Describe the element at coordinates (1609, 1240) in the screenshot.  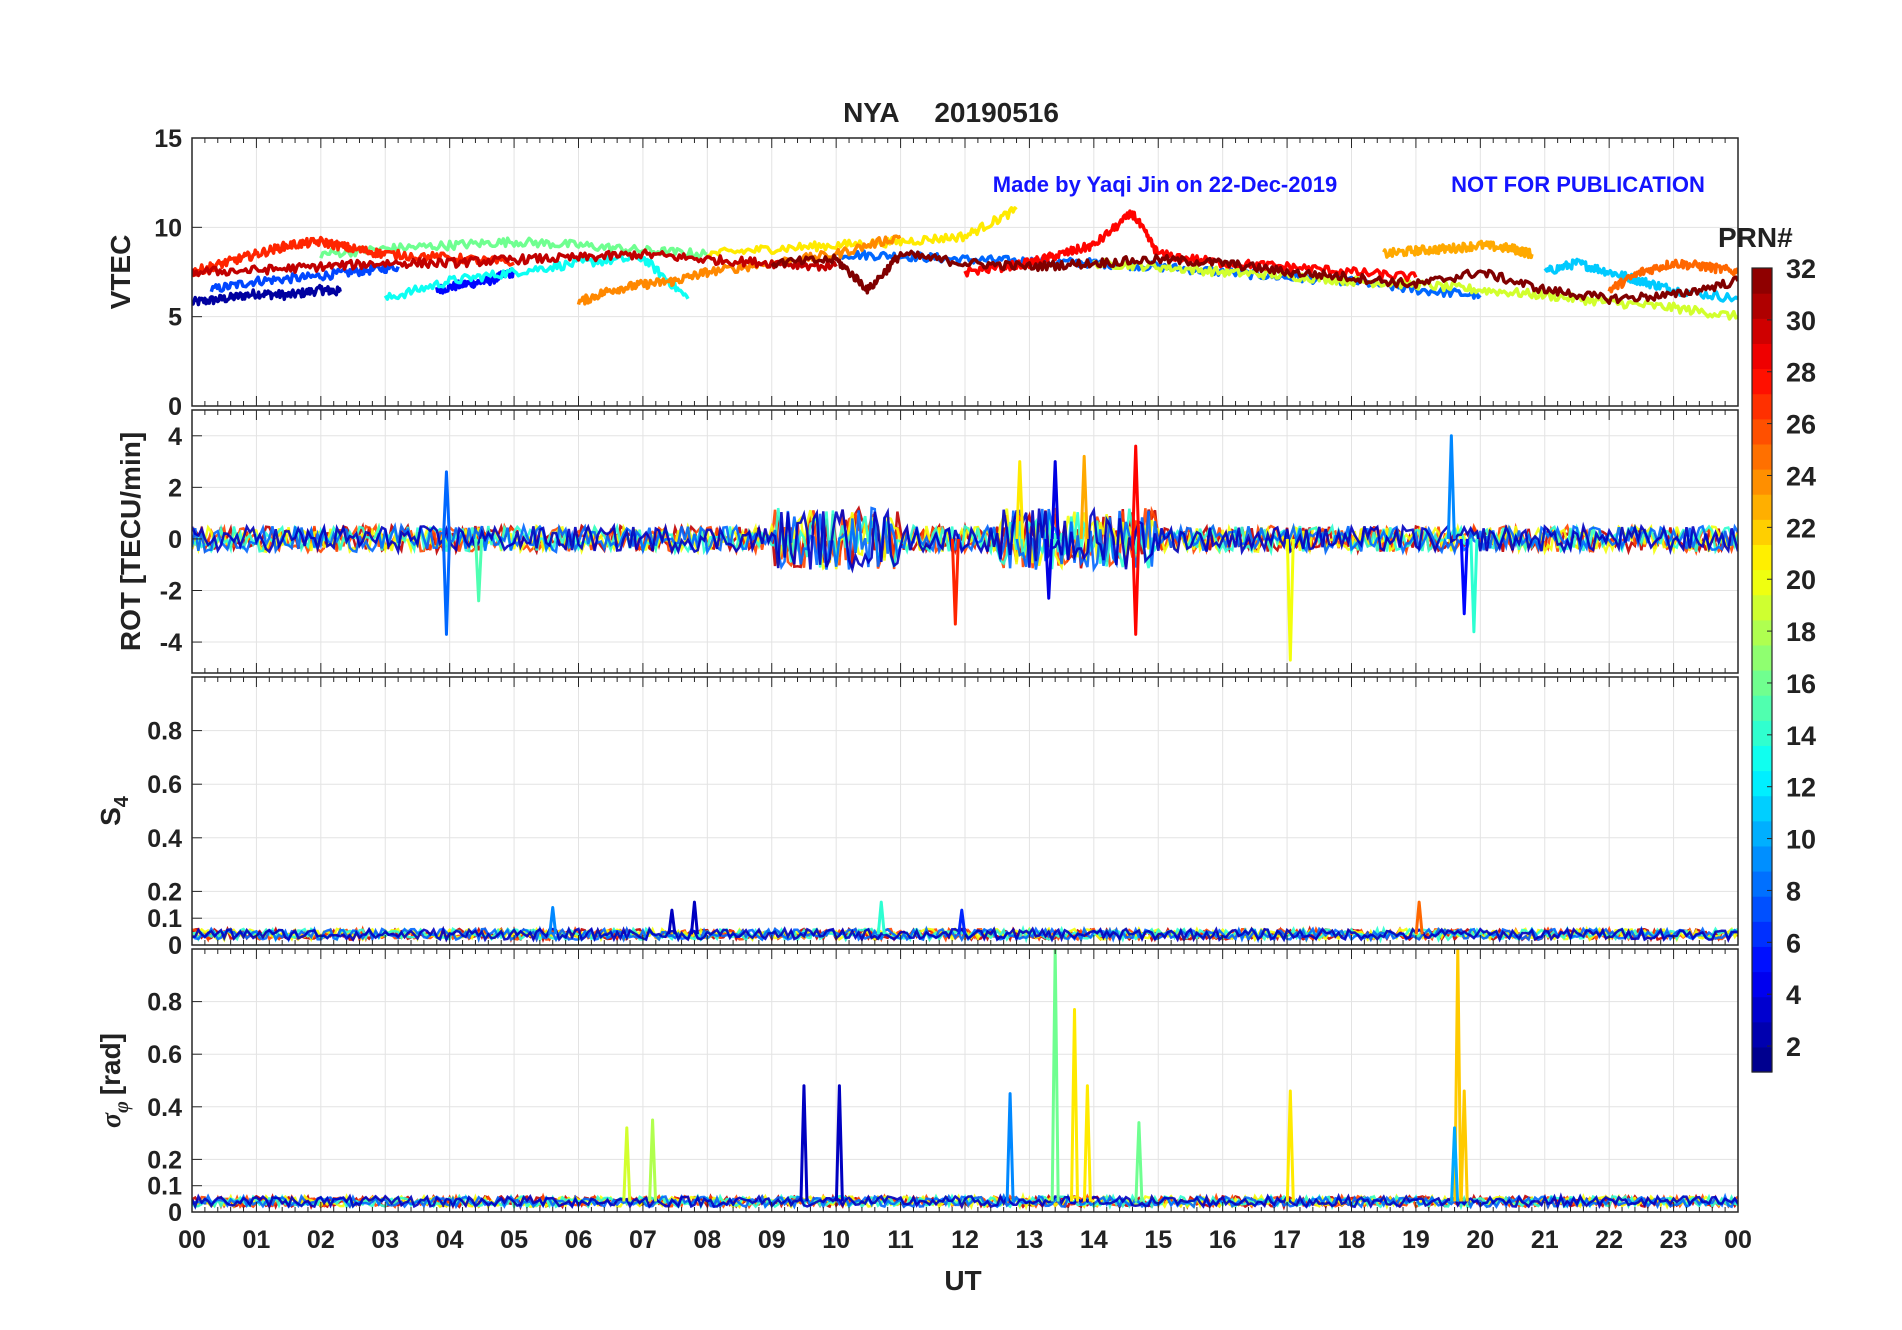
I see `x-tick-label: 22` at that location.